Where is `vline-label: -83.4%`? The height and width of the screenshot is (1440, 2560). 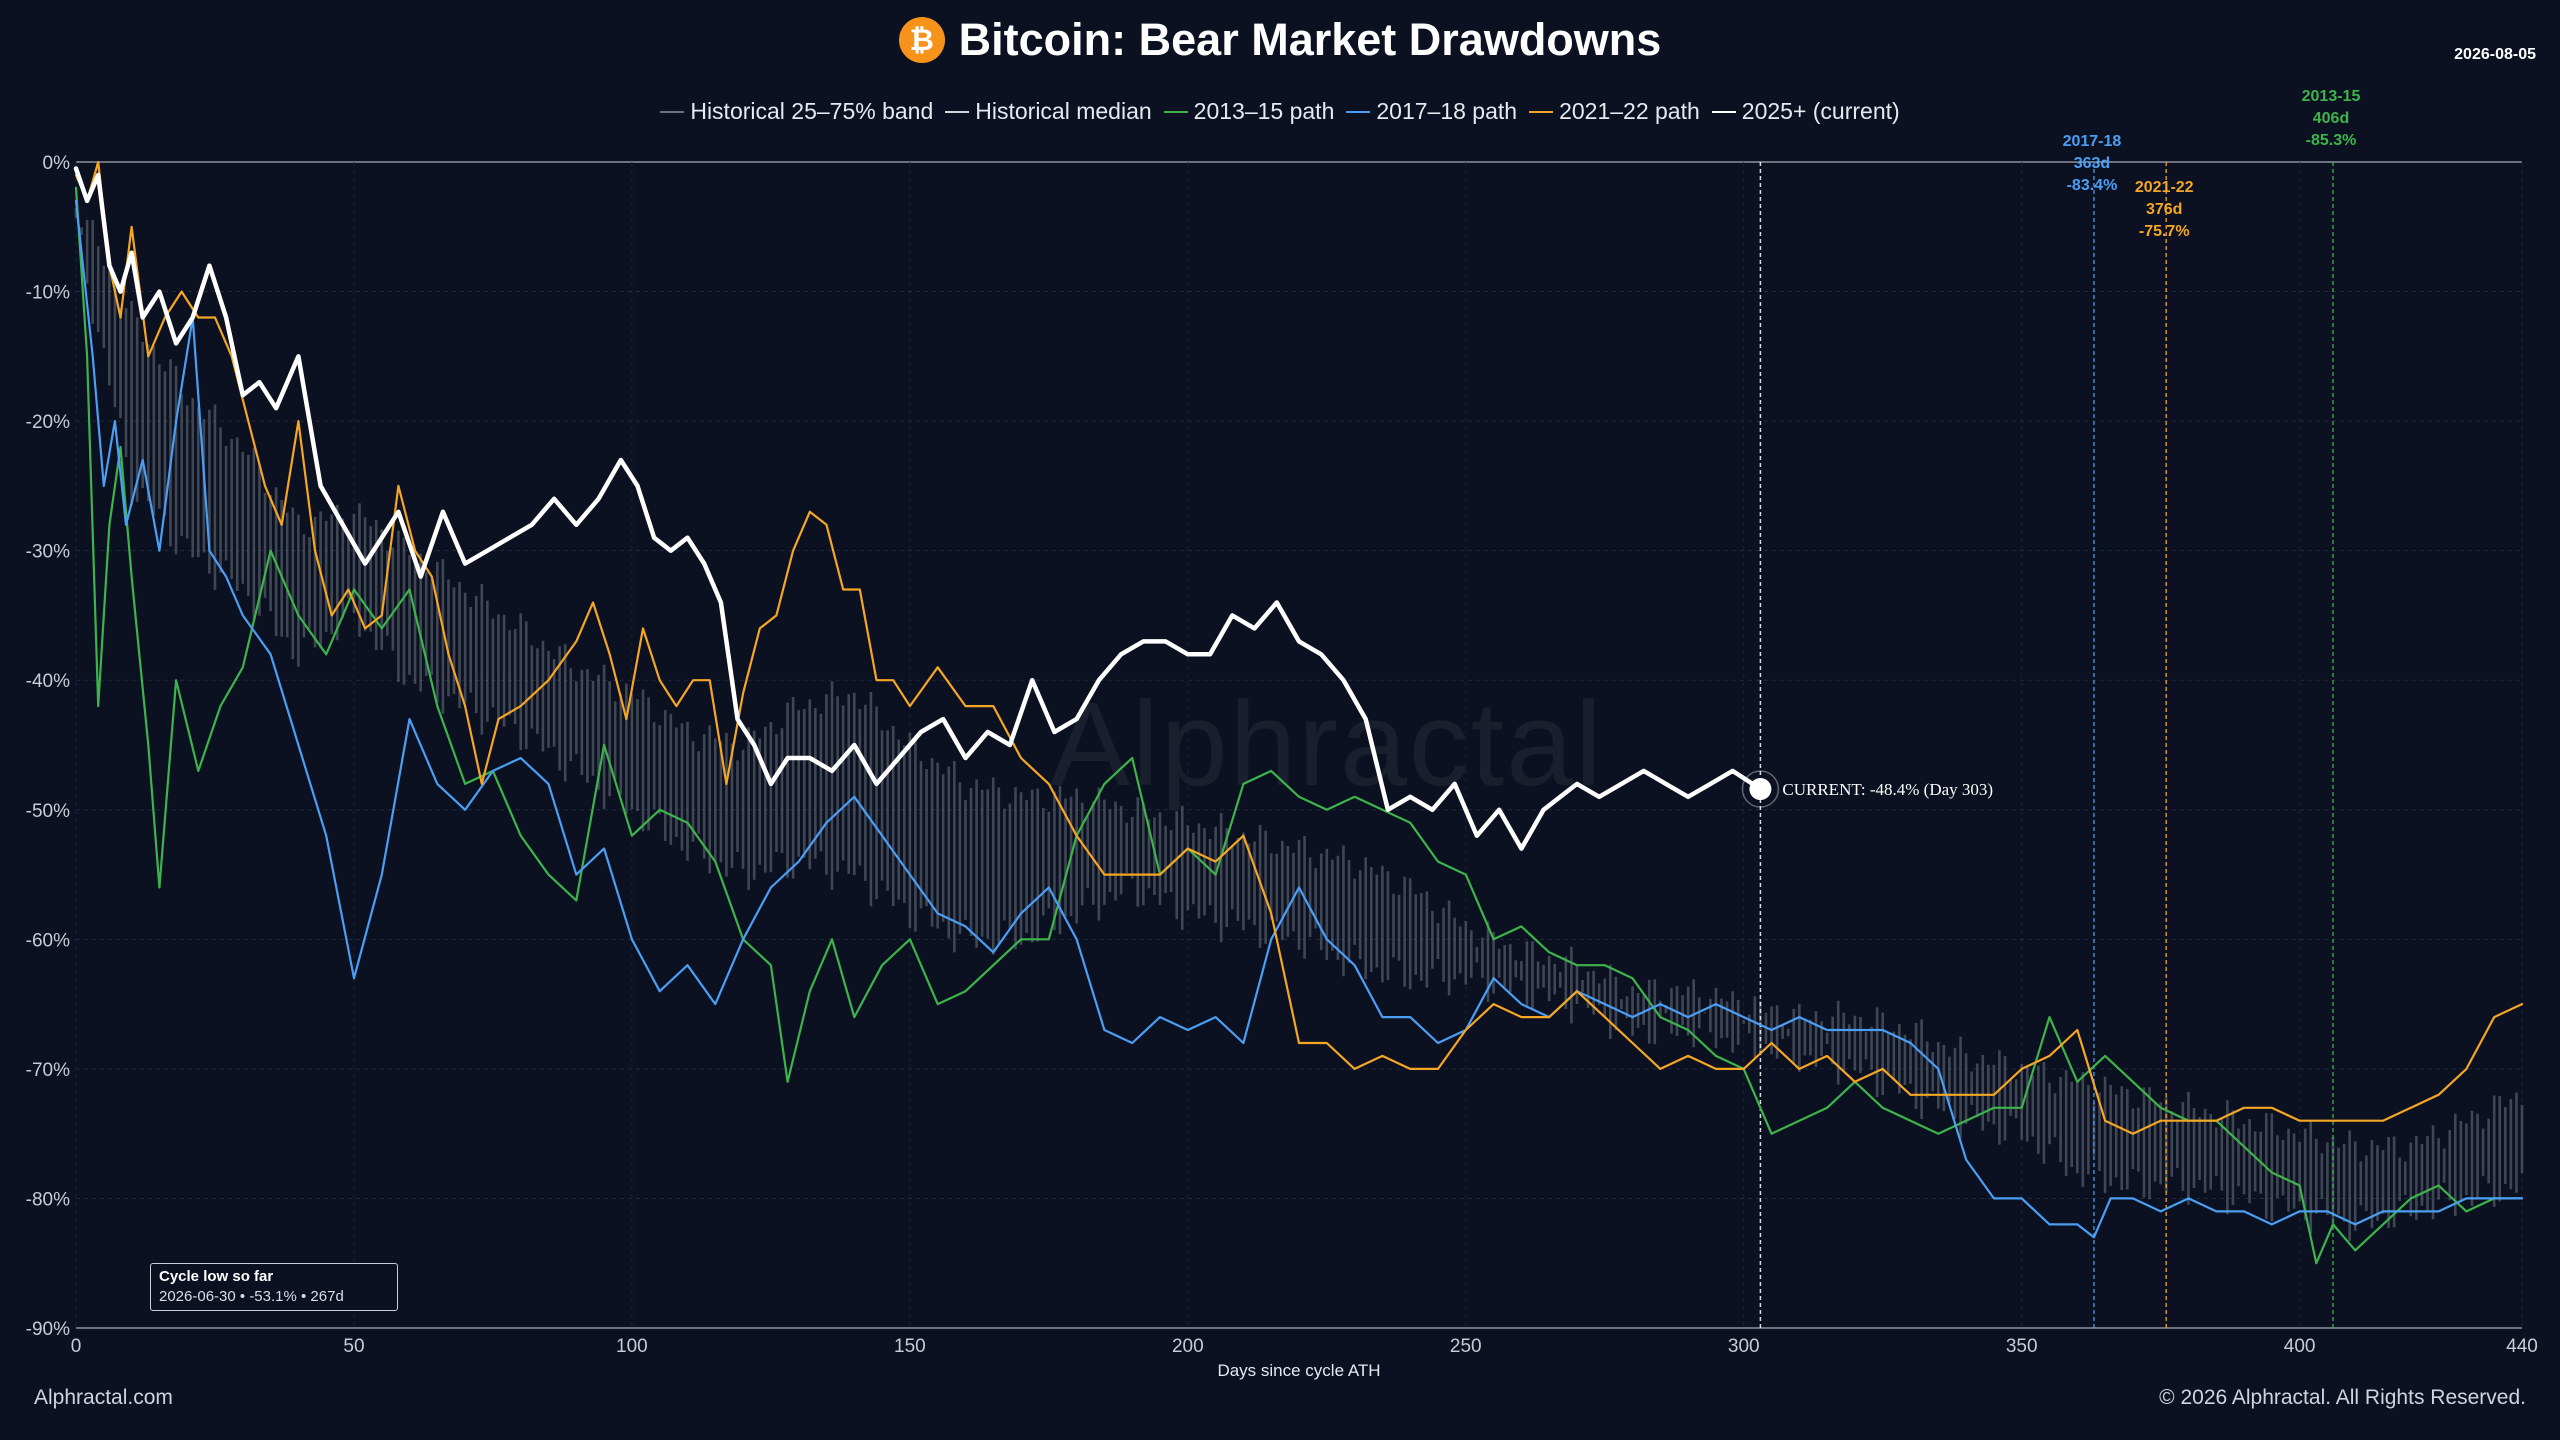 vline-label: -83.4% is located at coordinates (2092, 185).